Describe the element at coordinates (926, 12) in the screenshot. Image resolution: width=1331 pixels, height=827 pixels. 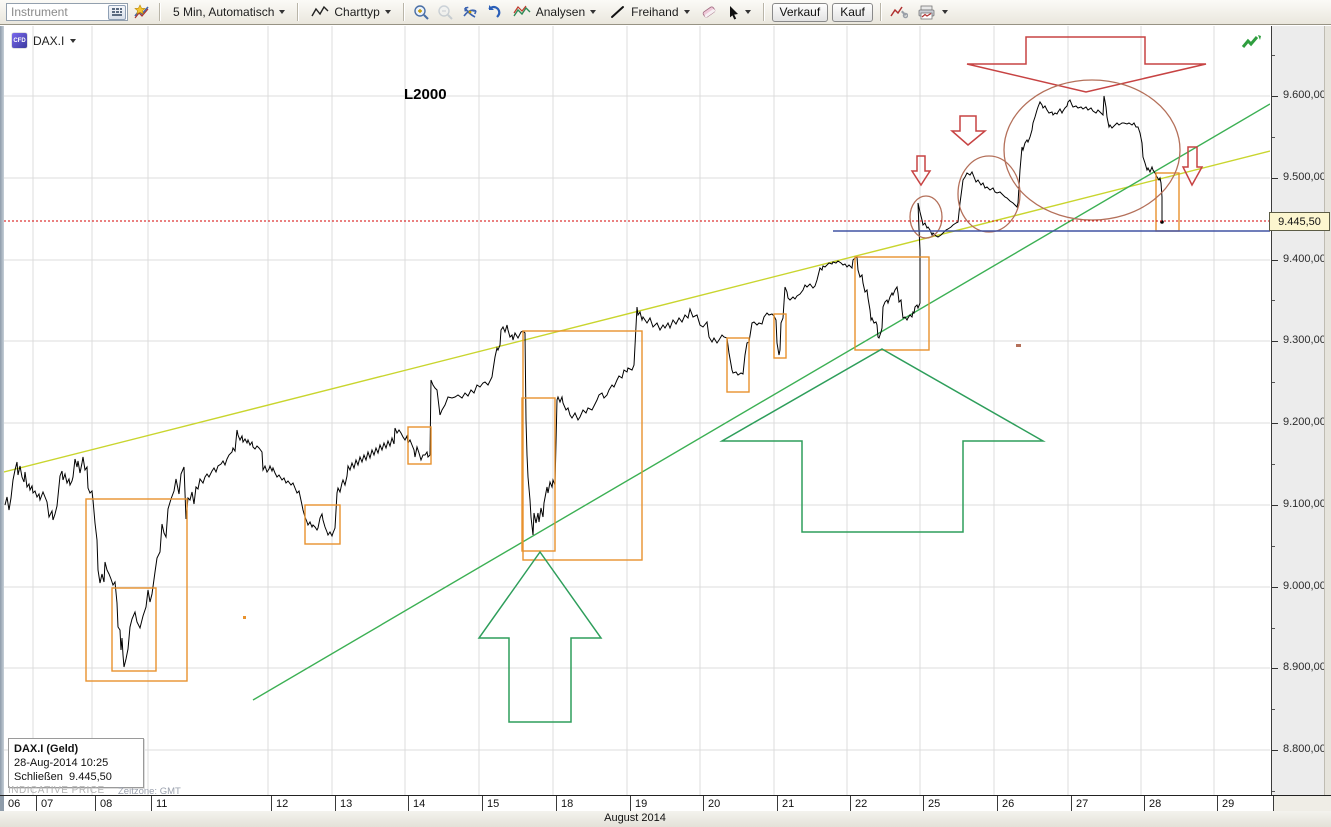
I see `printer-icon` at that location.